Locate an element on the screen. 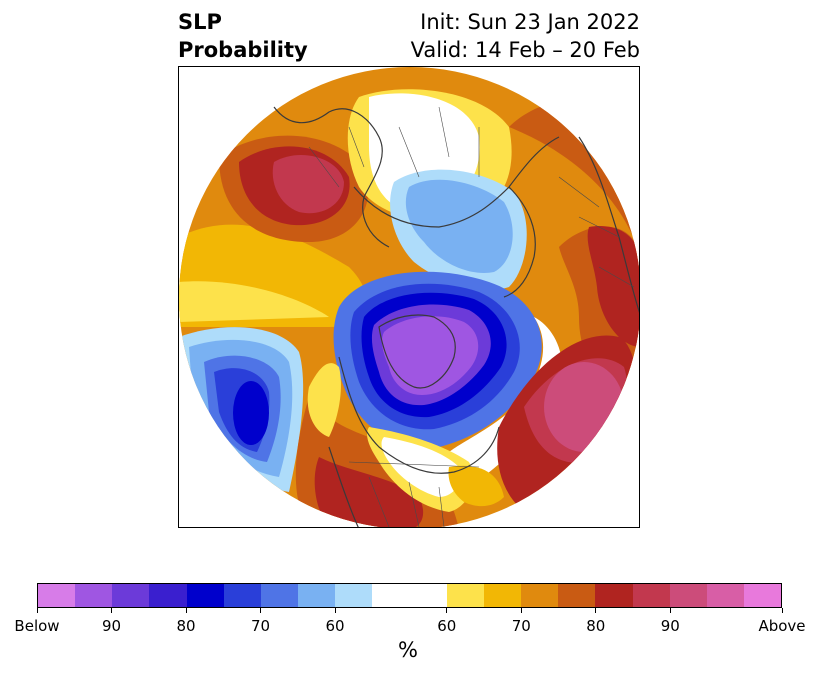 This screenshot has height=676, width=819. field-light-yellow-west is located at coordinates (254, 301).